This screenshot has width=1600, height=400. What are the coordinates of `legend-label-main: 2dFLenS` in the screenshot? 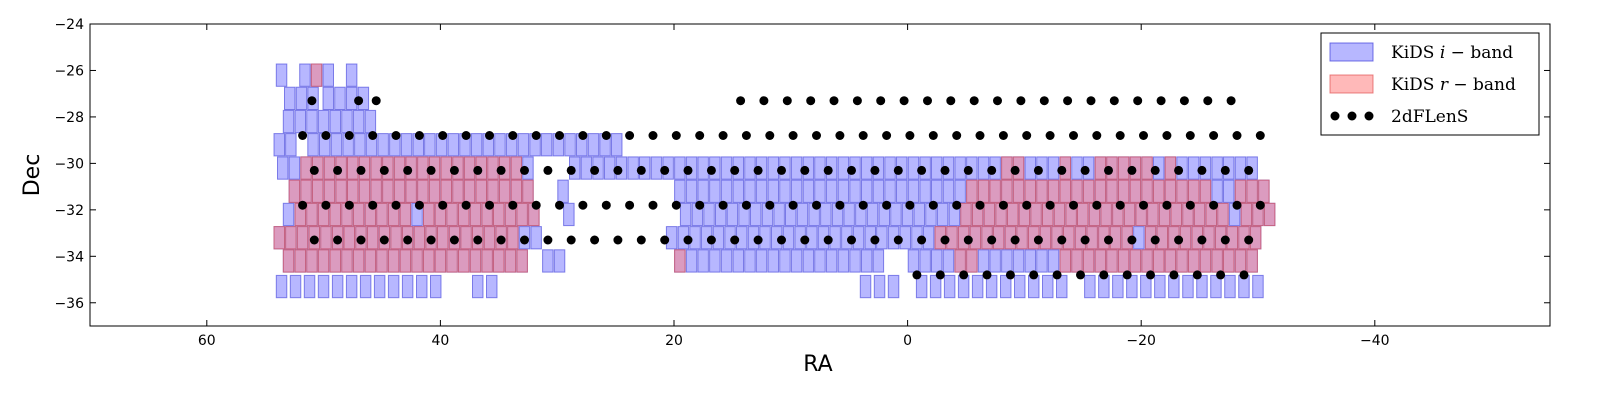 It's located at (1429, 117).